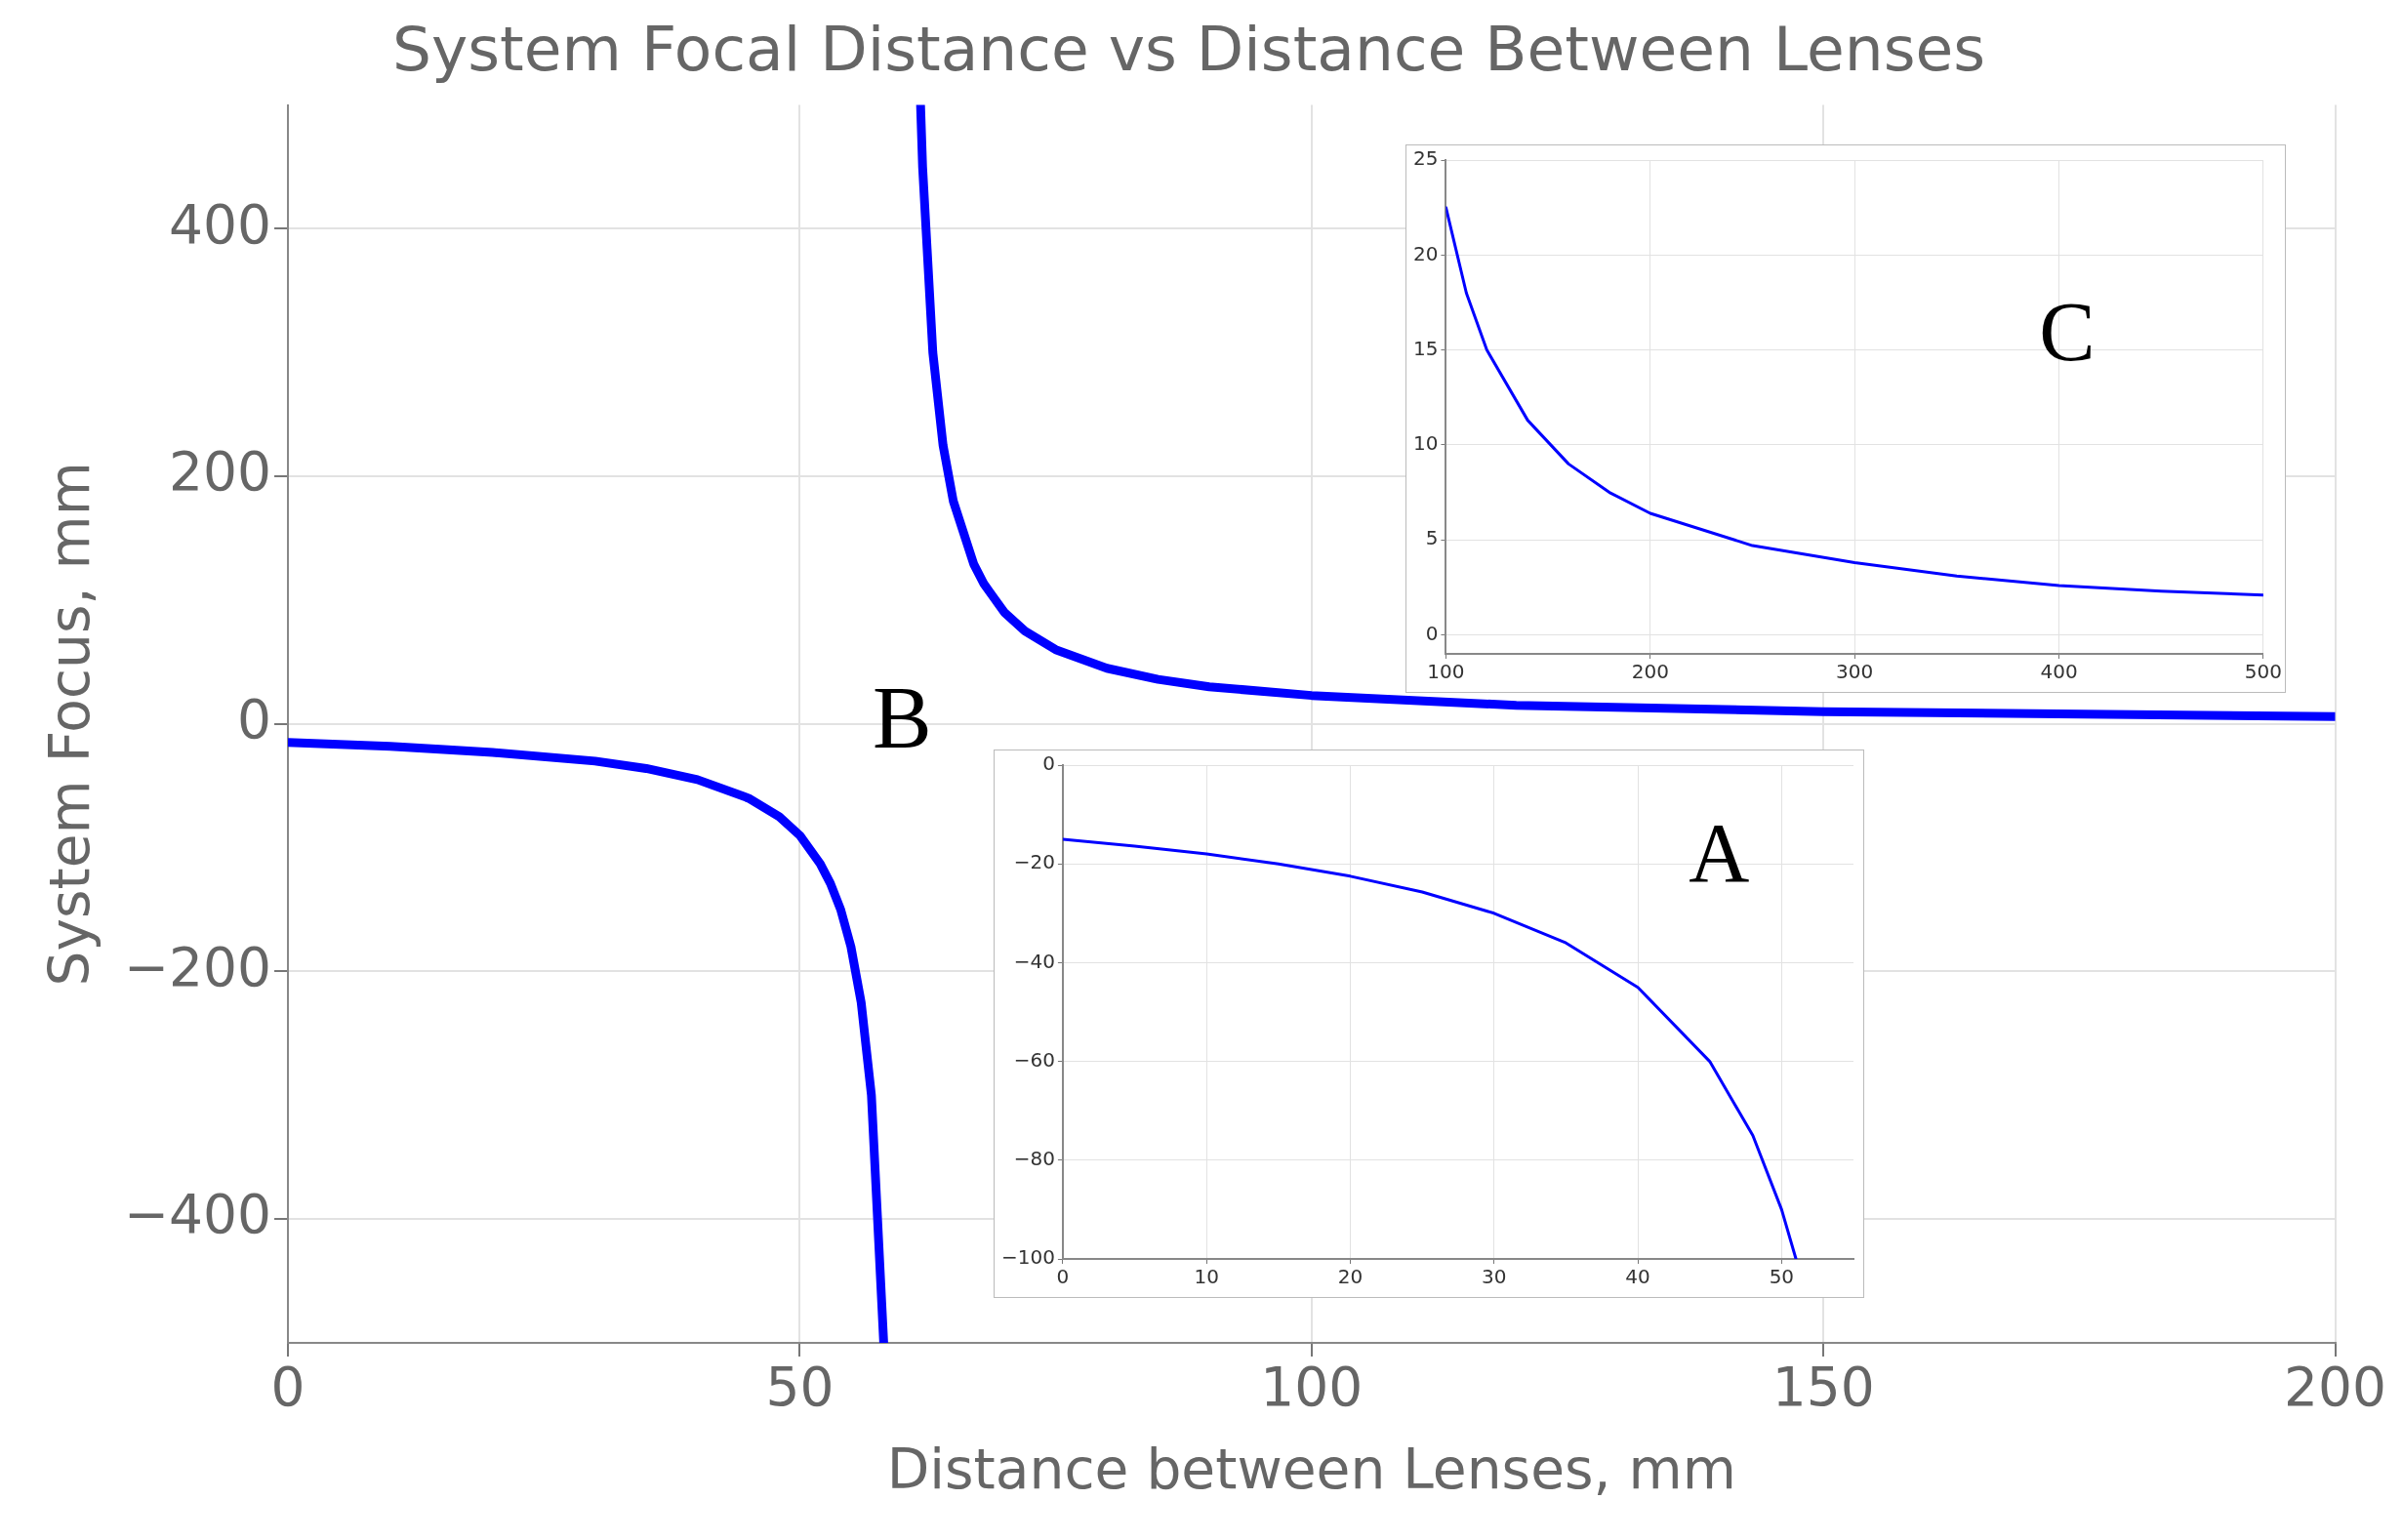 The width and height of the screenshot is (2402, 1540). Describe the element at coordinates (1034, 1059) in the screenshot. I see `y-tick-label: −60` at that location.